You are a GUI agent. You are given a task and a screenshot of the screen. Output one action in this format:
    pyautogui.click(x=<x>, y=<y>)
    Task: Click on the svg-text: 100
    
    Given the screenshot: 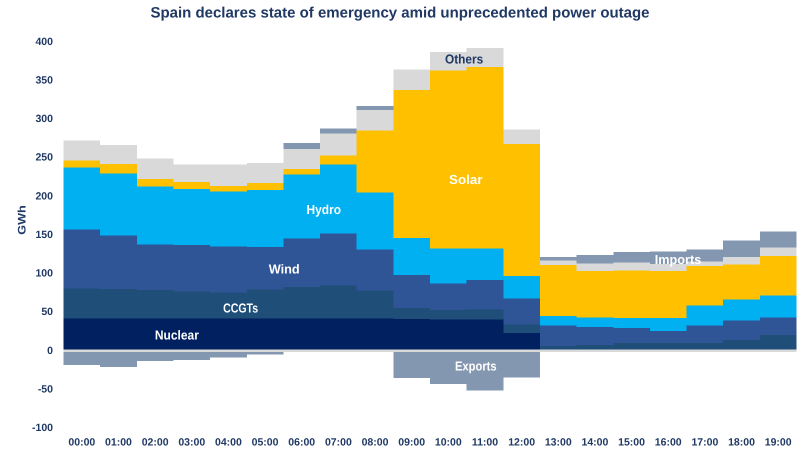 What is the action you would take?
    pyautogui.click(x=44, y=274)
    